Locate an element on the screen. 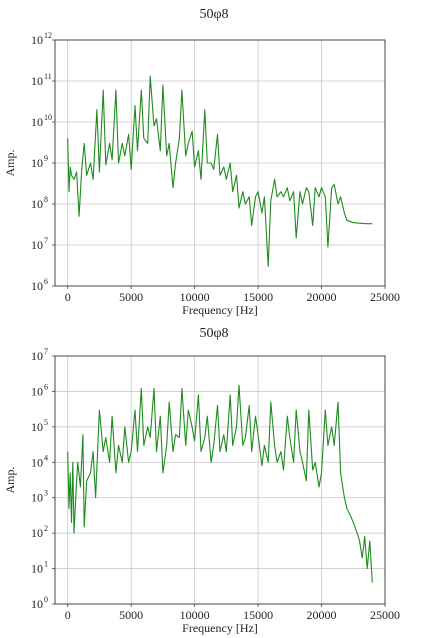 This screenshot has height=638, width=426. chart-top-ytick-exponent: 8 is located at coordinates (46, 199).